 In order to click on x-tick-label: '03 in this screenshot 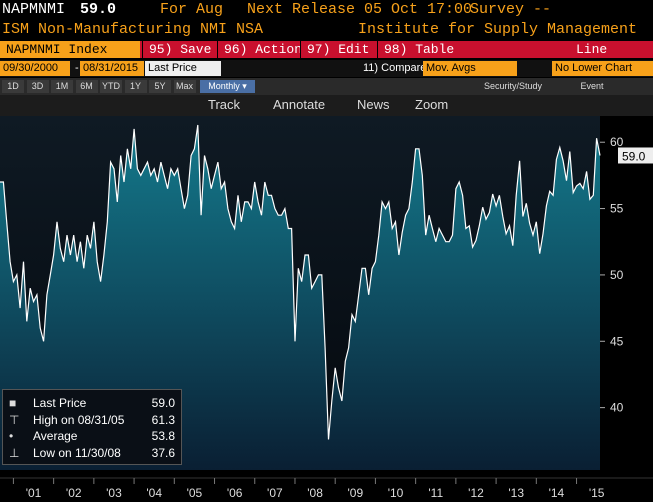, I will do `click(114, 493)`.